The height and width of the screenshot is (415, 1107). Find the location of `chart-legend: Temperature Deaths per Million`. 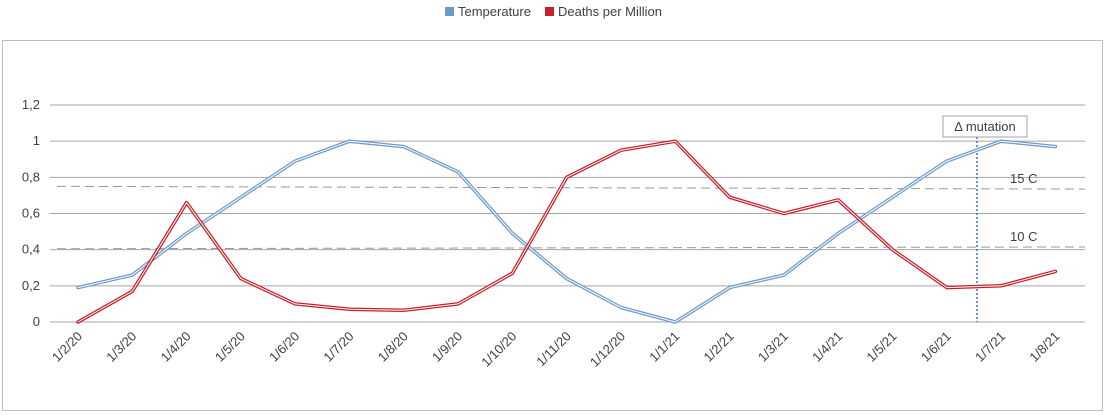

chart-legend: Temperature Deaths per Million is located at coordinates (553, 11).